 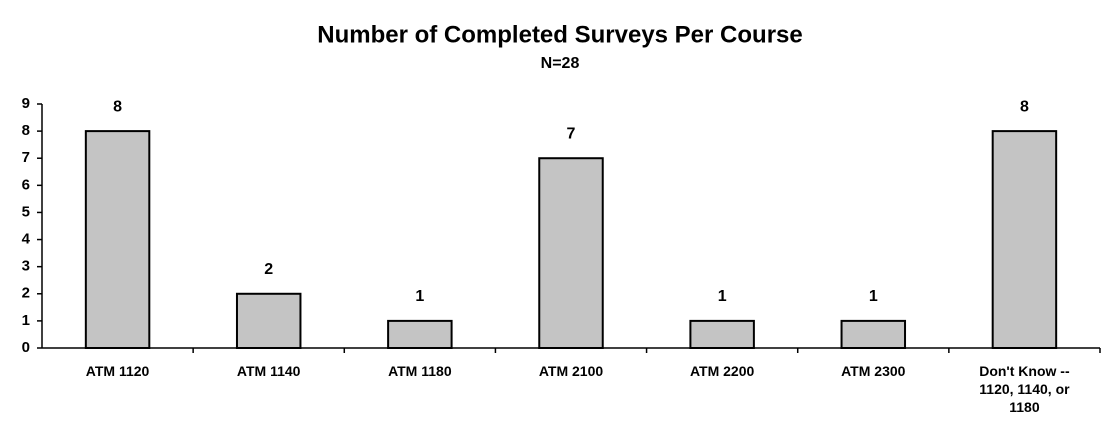 I want to click on data-label: 2, so click(x=268, y=269).